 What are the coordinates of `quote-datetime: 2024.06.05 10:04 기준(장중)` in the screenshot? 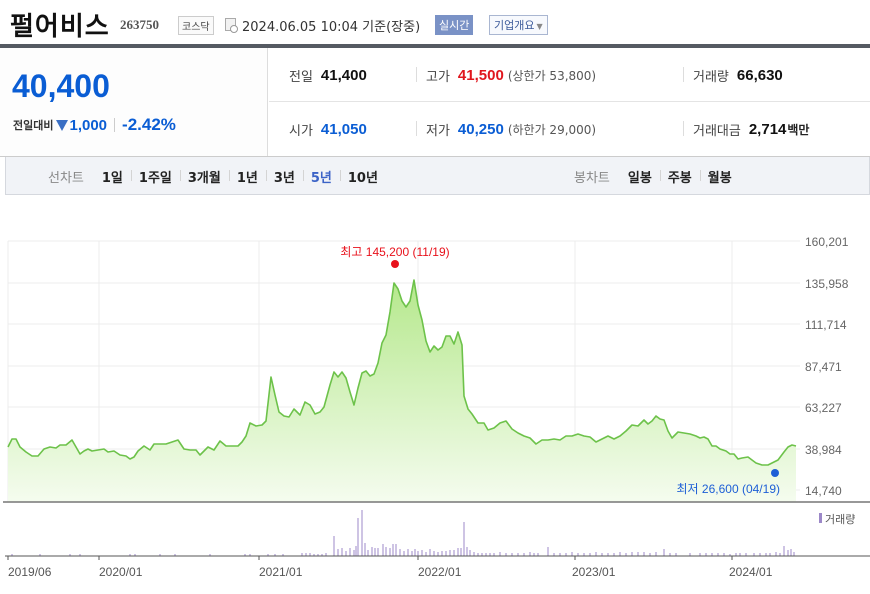 It's located at (331, 25).